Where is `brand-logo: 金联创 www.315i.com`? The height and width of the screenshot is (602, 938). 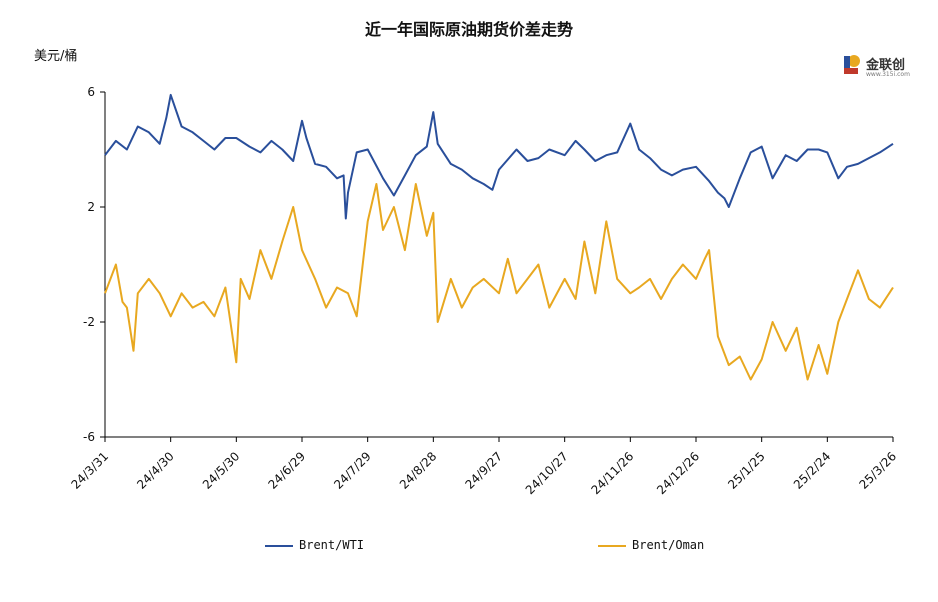 brand-logo: 金联创 www.315i.com is located at coordinates (882, 67).